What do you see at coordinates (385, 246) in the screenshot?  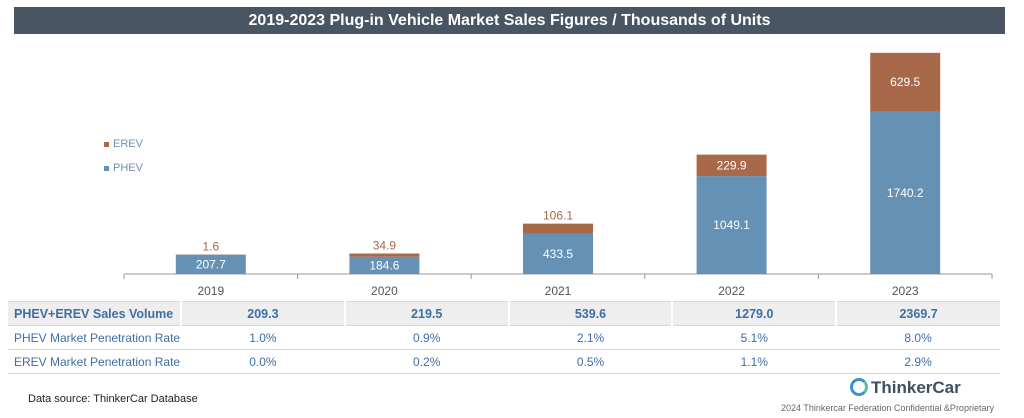 I see `data-label-erev-2020: 34.9` at bounding box center [385, 246].